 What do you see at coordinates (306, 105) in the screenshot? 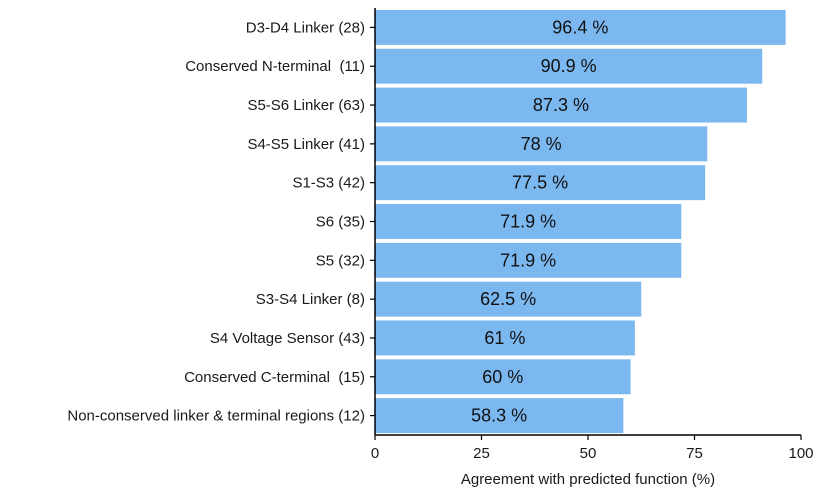
I see `category-label: S5-S6 Linker (63)` at bounding box center [306, 105].